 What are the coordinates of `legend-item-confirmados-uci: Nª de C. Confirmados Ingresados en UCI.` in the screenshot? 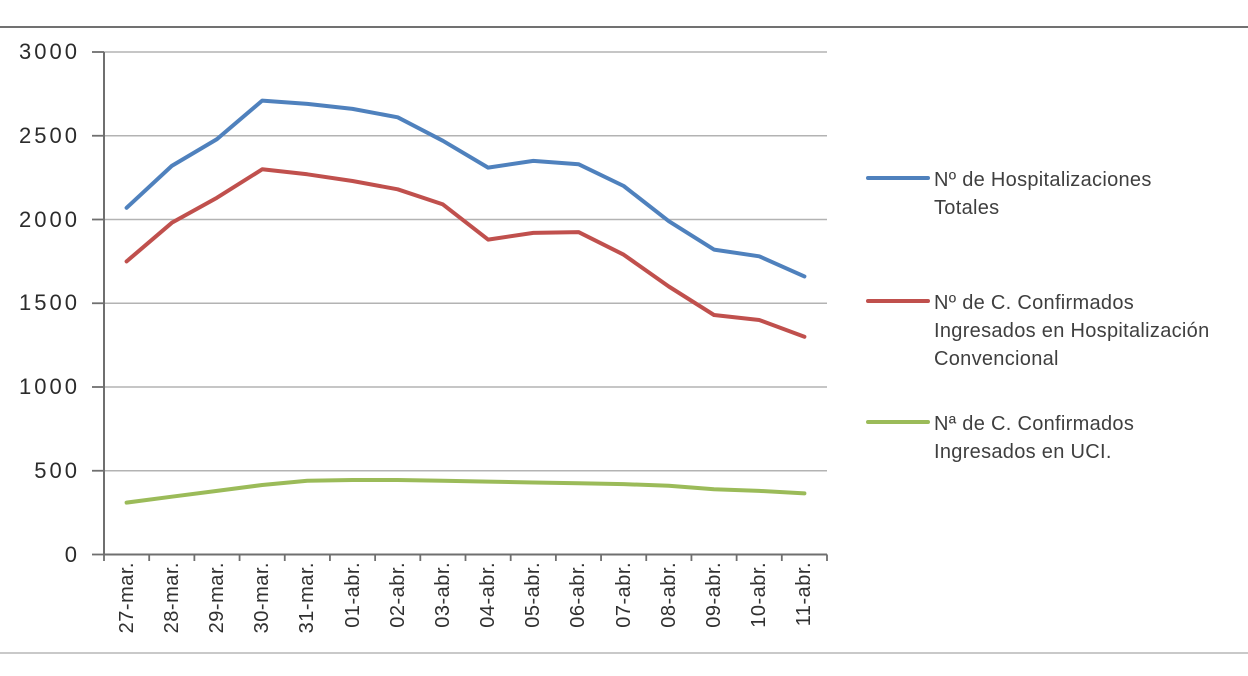 It's located at (1046, 438).